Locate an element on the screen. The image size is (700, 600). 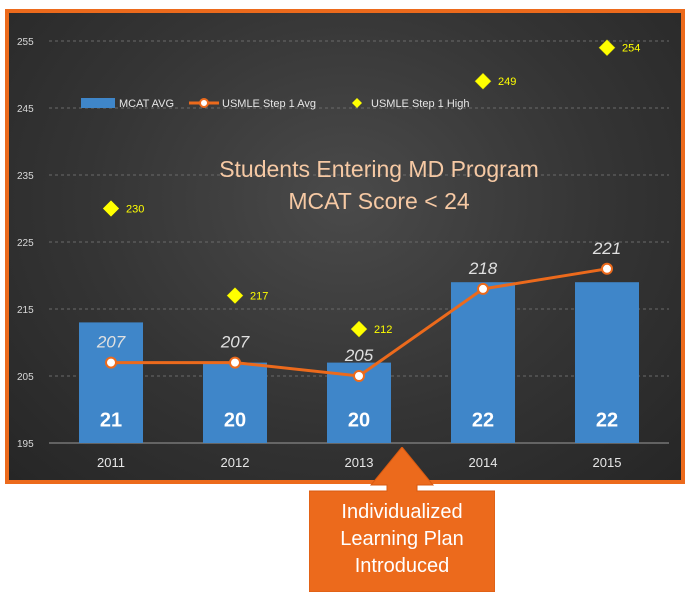
x-tick-label: 2014 is located at coordinates (483, 462).